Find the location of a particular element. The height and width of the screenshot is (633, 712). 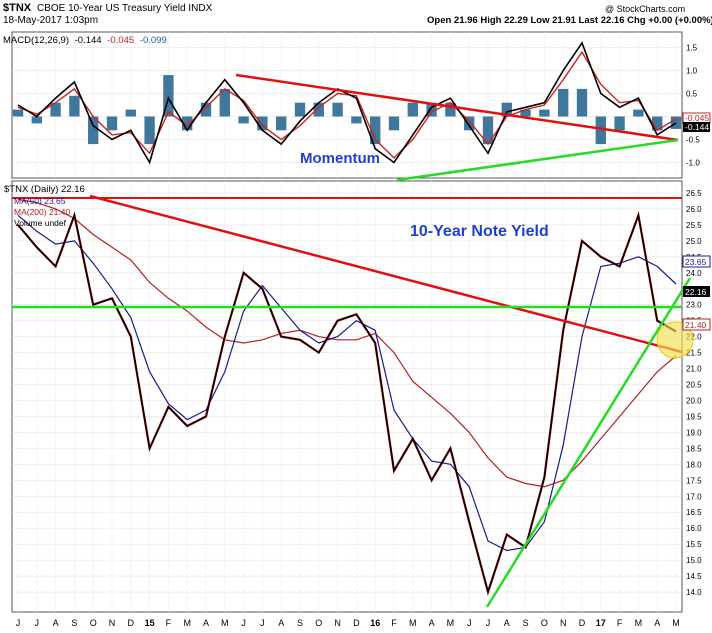

price-y-tick-label: 16.0 is located at coordinates (694, 528).